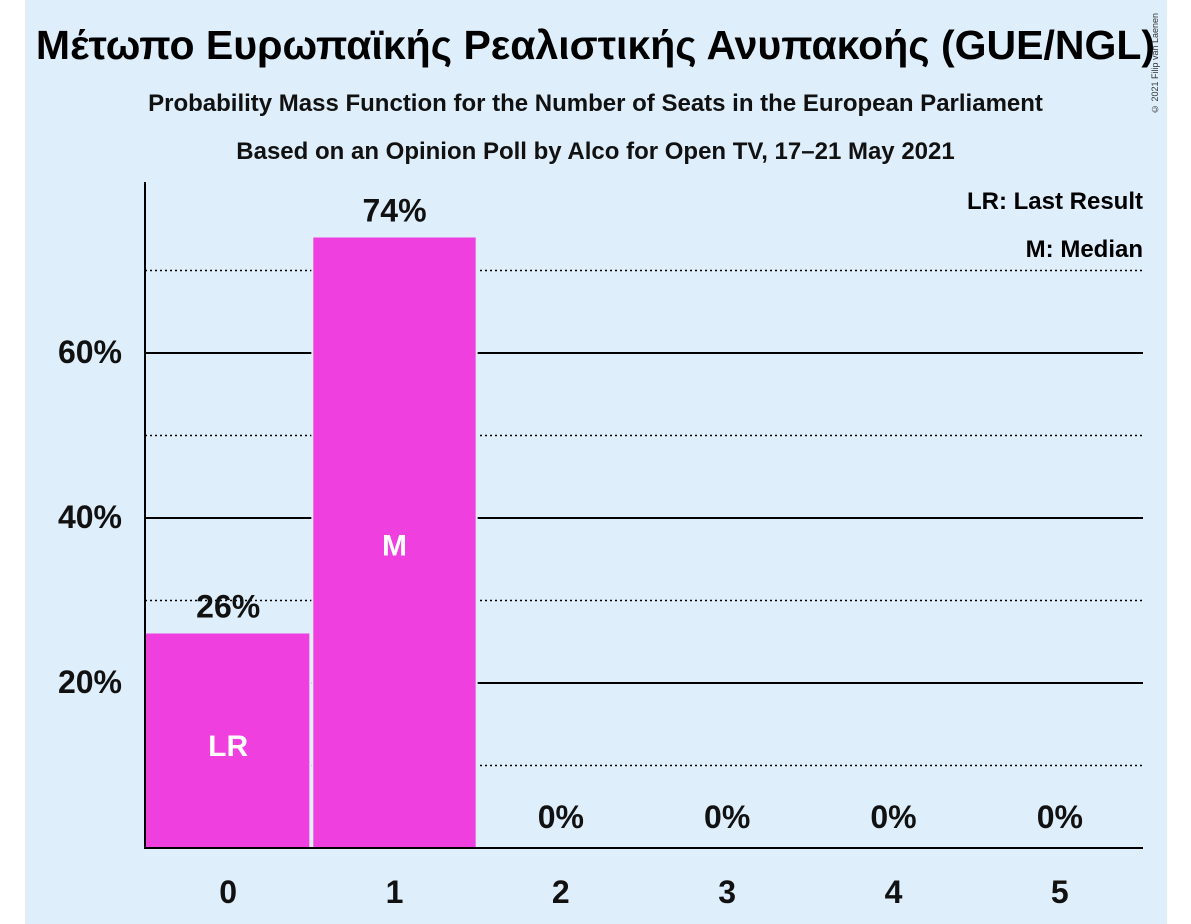  What do you see at coordinates (228, 892) in the screenshot?
I see `x-tick-label: 0` at bounding box center [228, 892].